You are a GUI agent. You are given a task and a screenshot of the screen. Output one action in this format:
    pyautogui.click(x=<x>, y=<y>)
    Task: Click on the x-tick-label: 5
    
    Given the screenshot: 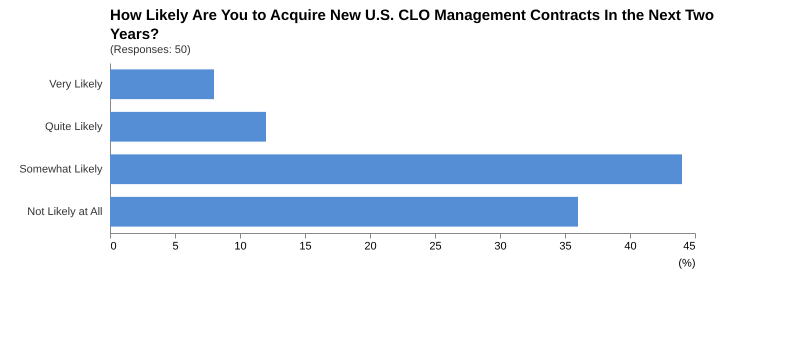 What is the action you would take?
    pyautogui.click(x=175, y=246)
    